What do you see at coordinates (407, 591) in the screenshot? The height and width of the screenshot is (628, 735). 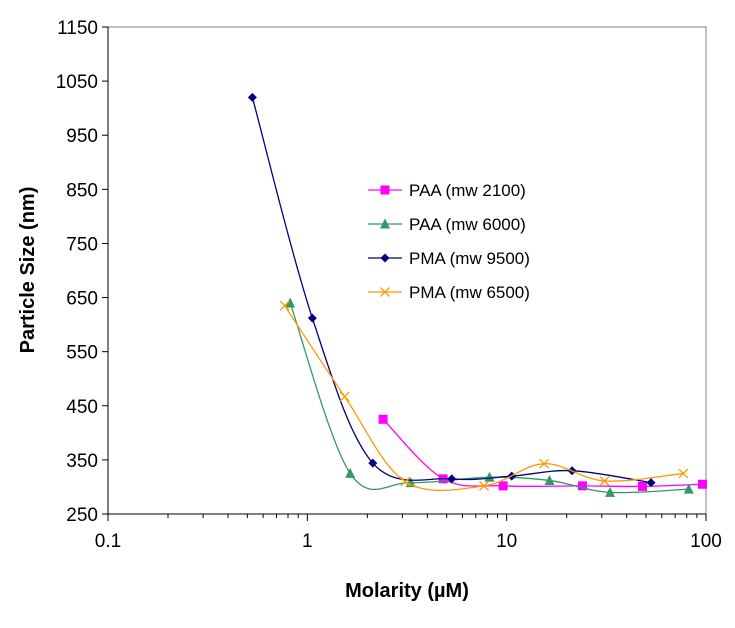 I see `x-axis-title: Molarity (µM)` at bounding box center [407, 591].